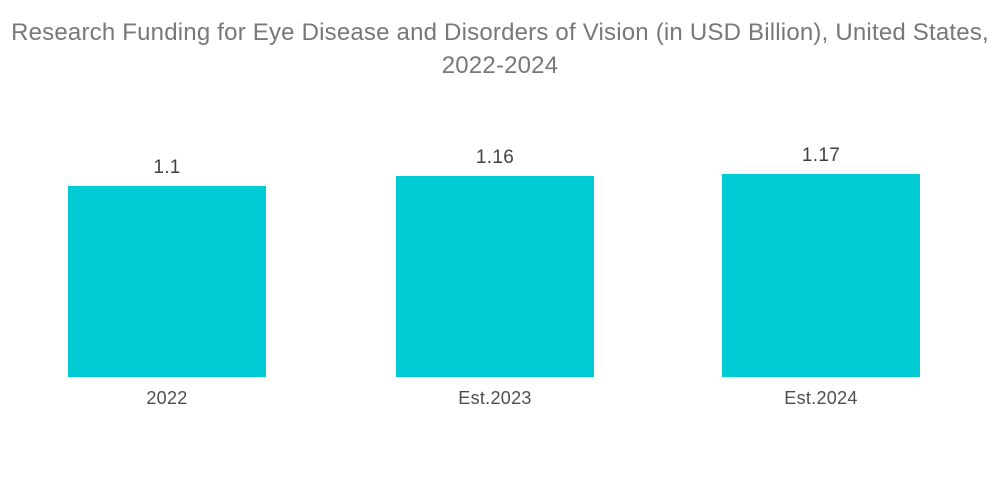 The height and width of the screenshot is (504, 1000). I want to click on bar-value-label: 1.16, so click(495, 157).